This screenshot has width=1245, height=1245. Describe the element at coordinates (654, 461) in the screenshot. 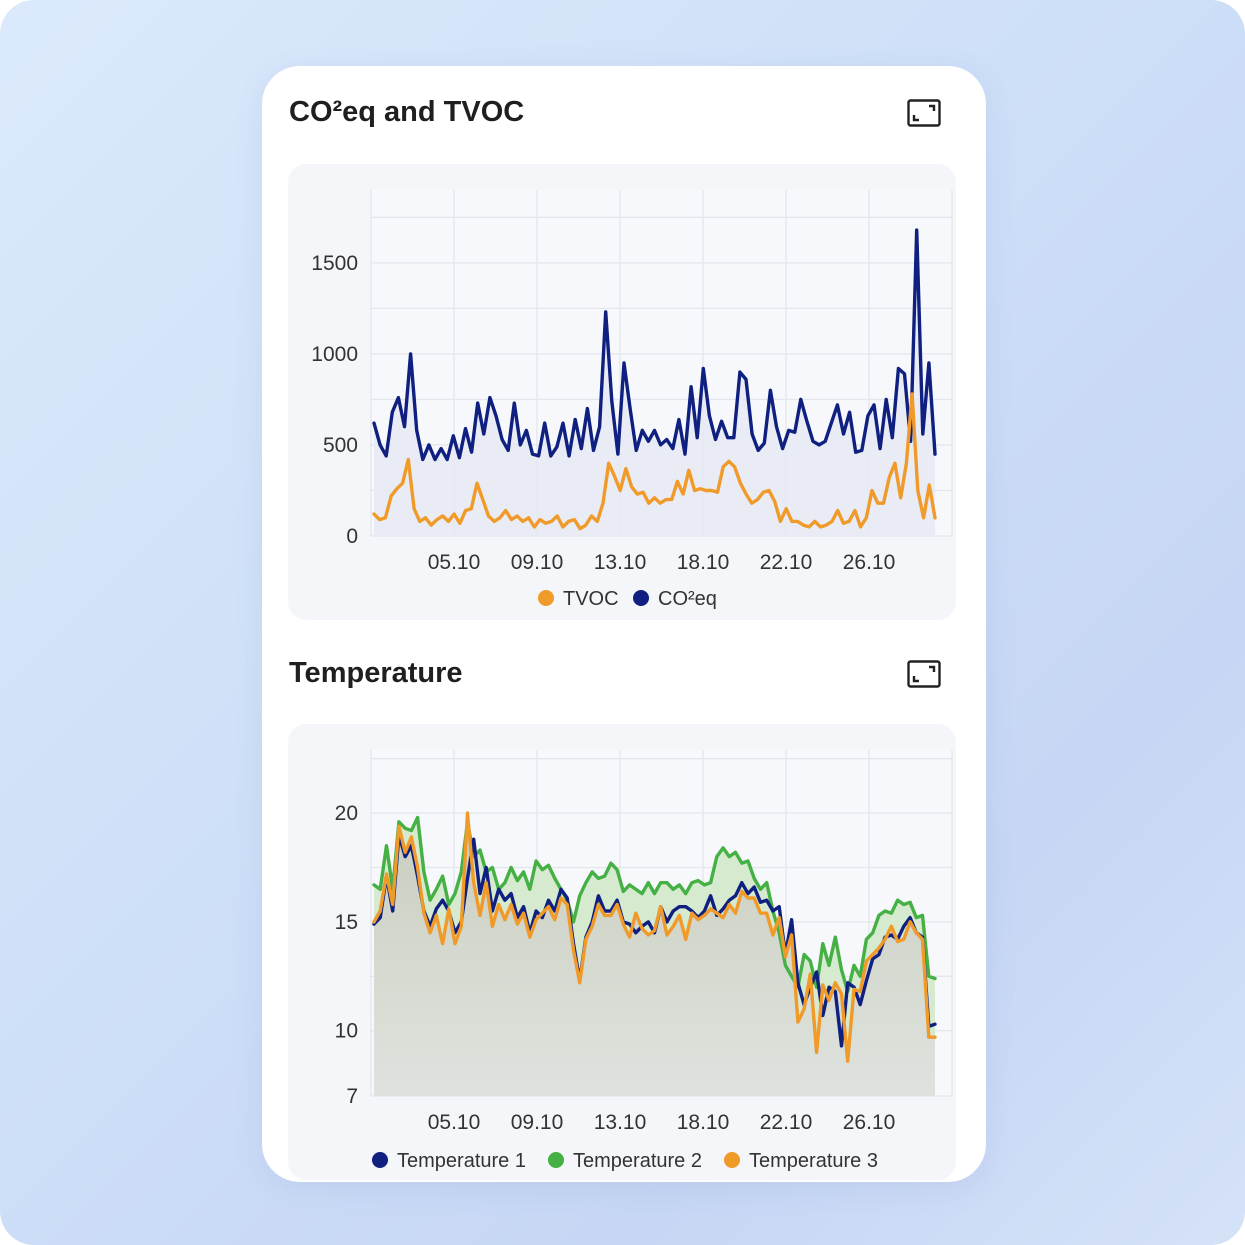

I see `series-line-tvoc` at that location.